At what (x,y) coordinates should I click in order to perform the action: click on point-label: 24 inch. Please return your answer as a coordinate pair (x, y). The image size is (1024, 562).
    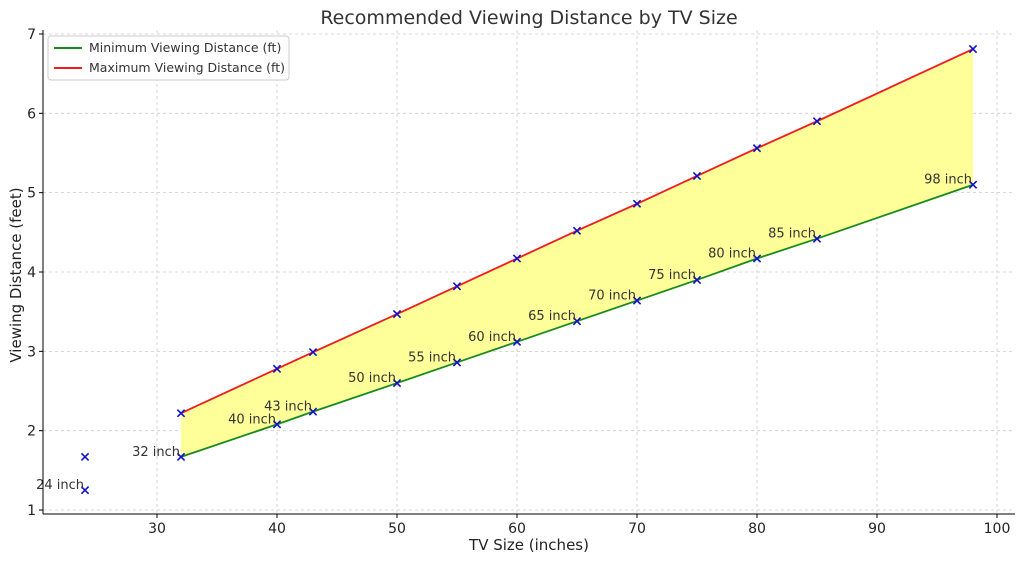
    Looking at the image, I should click on (60, 485).